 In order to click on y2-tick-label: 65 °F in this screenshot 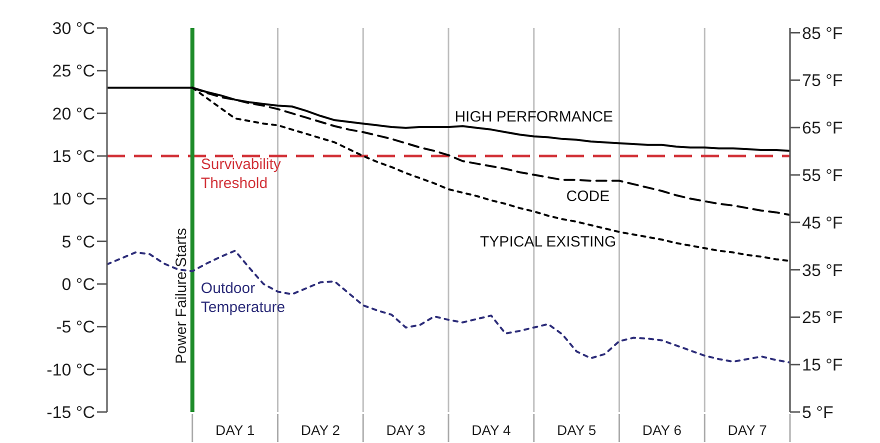, I will do `click(822, 128)`.